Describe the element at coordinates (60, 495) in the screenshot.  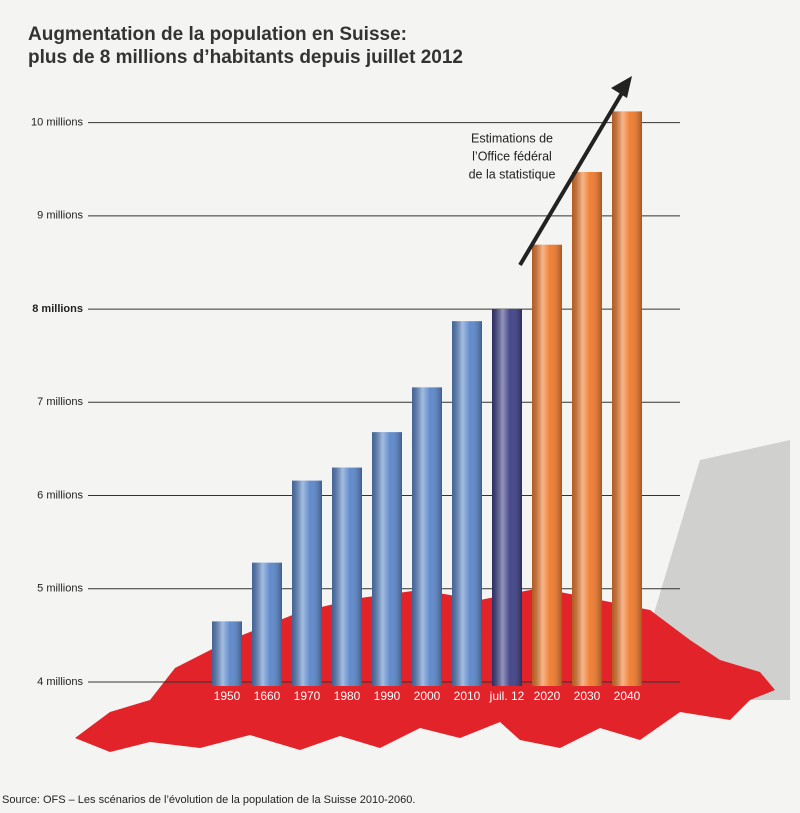
I see `y-tick-label: 6 millions` at that location.